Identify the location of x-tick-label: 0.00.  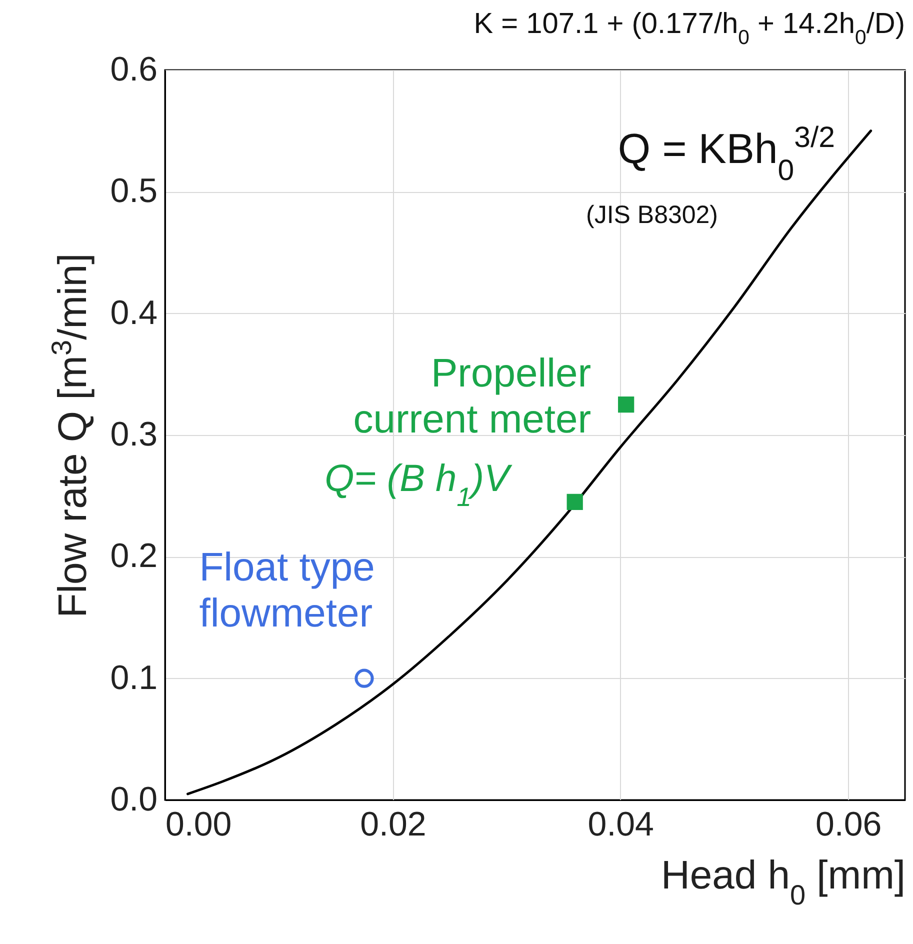
(199, 825).